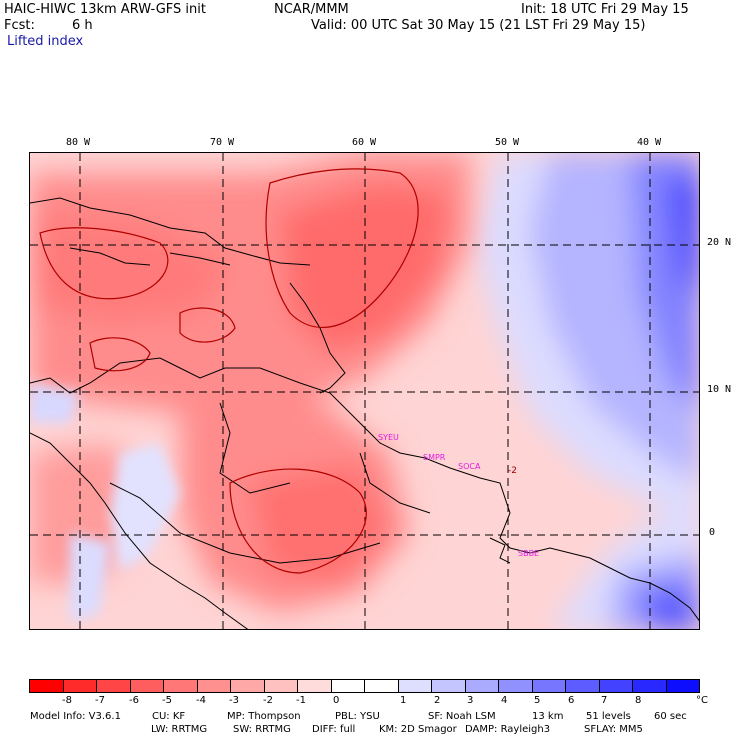 The image size is (740, 740). What do you see at coordinates (179, 729) in the screenshot?
I see `footer-lw: LW: RRTMG` at bounding box center [179, 729].